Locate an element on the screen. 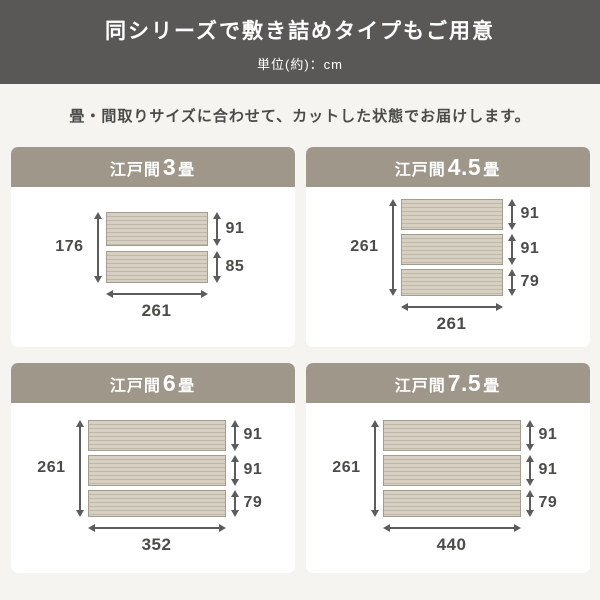  total-width-label: 261 is located at coordinates (156, 310).